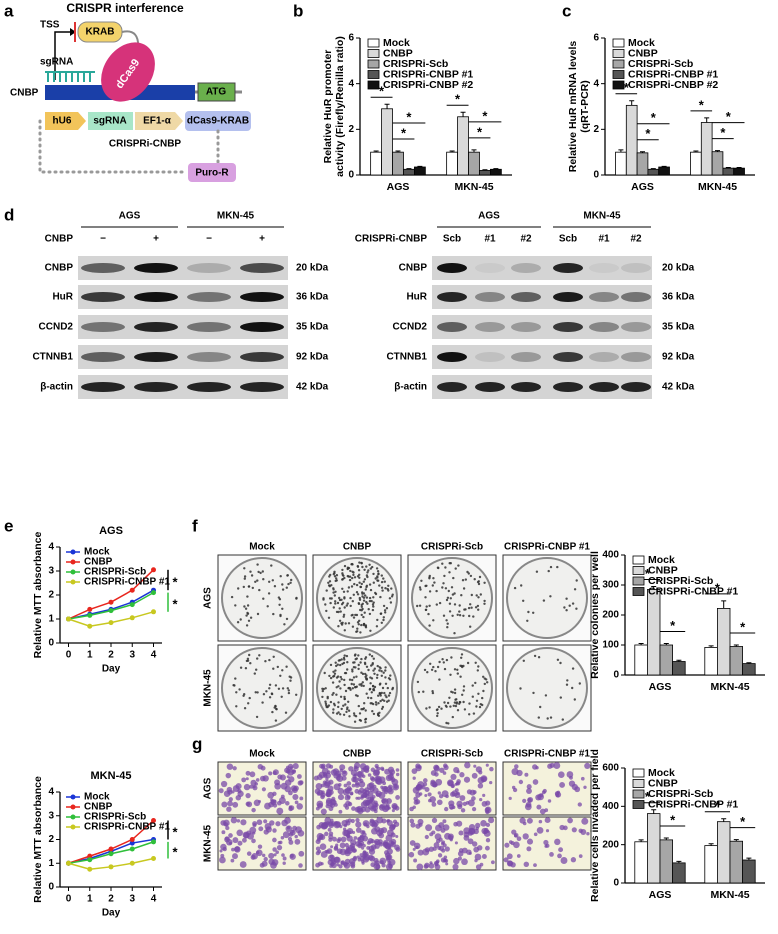 The image size is (778, 934). Describe the element at coordinates (602, 216) in the screenshot. I see `group-label: MKN-45` at that location.